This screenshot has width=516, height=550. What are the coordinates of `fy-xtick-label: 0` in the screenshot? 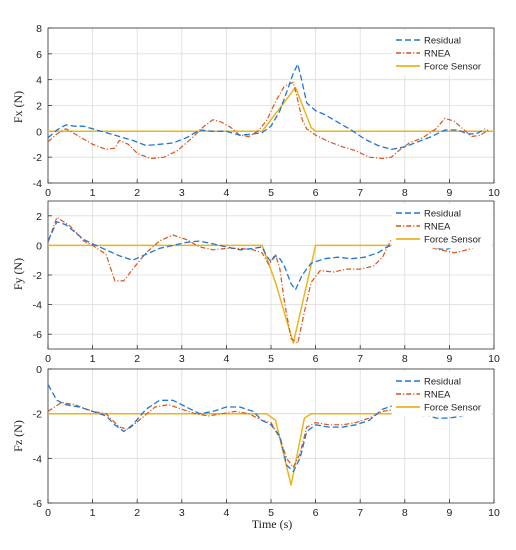 It's located at (48, 359).